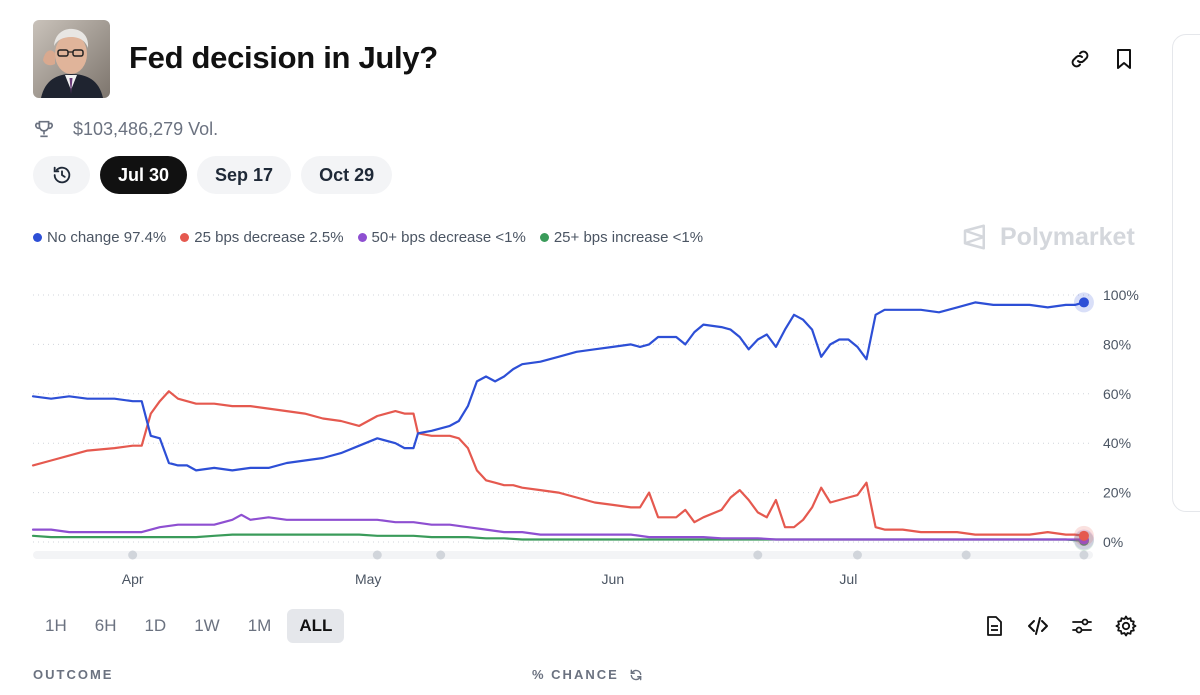 The height and width of the screenshot is (695, 1200). Describe the element at coordinates (207, 625) in the screenshot. I see `range-1w: 1W` at that location.